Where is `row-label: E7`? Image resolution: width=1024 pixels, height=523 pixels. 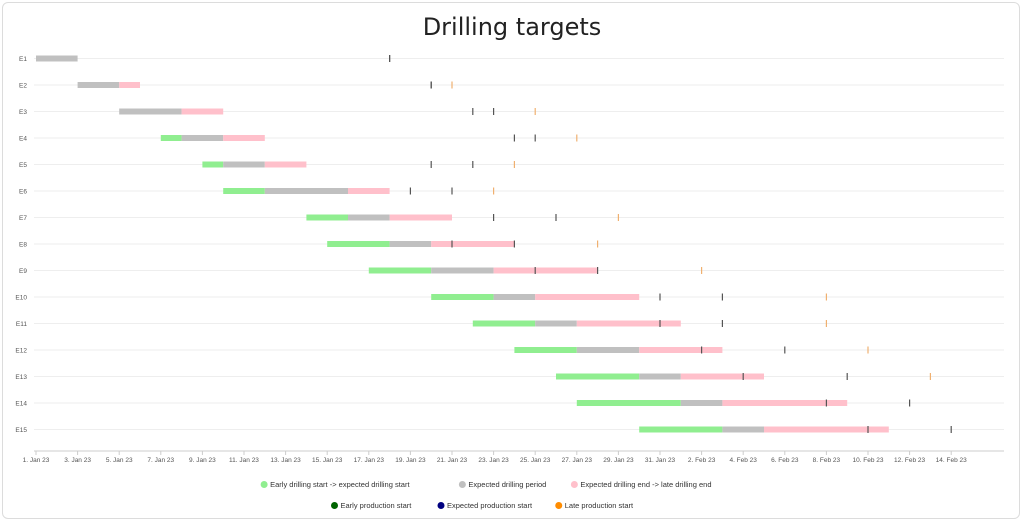 row-label: E7 is located at coordinates (23, 218).